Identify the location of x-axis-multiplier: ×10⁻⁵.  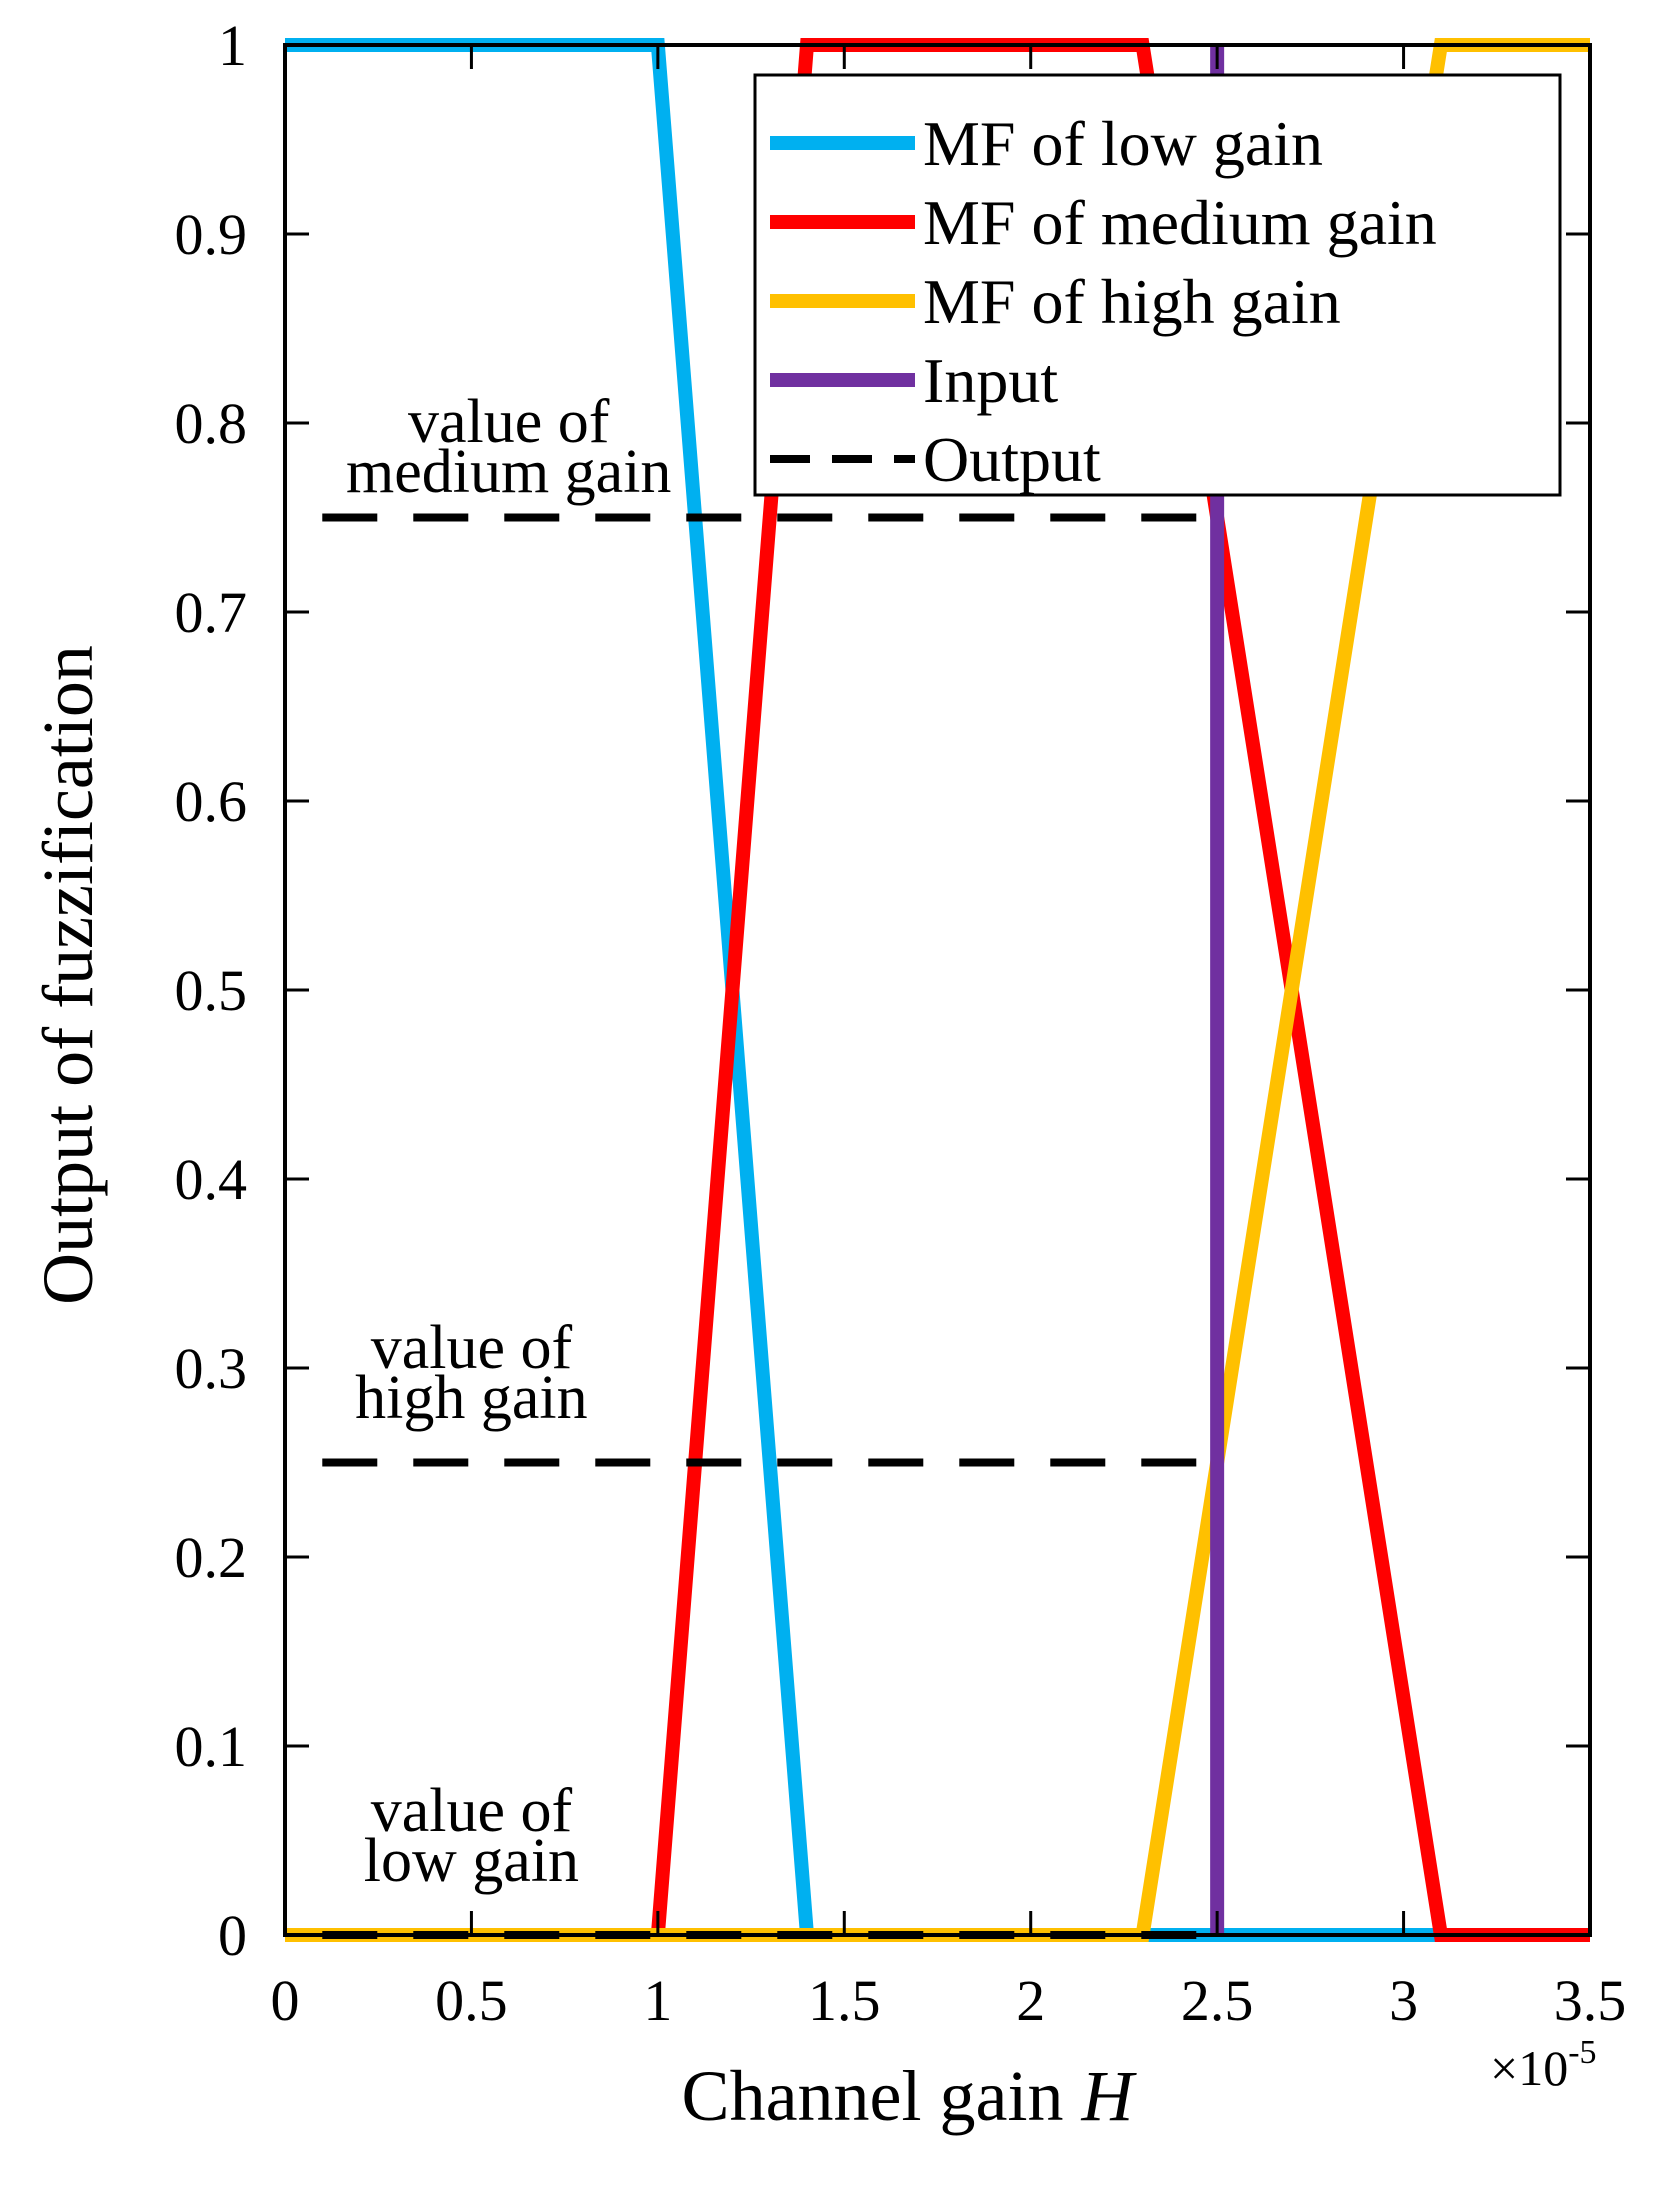
(1543, 2065).